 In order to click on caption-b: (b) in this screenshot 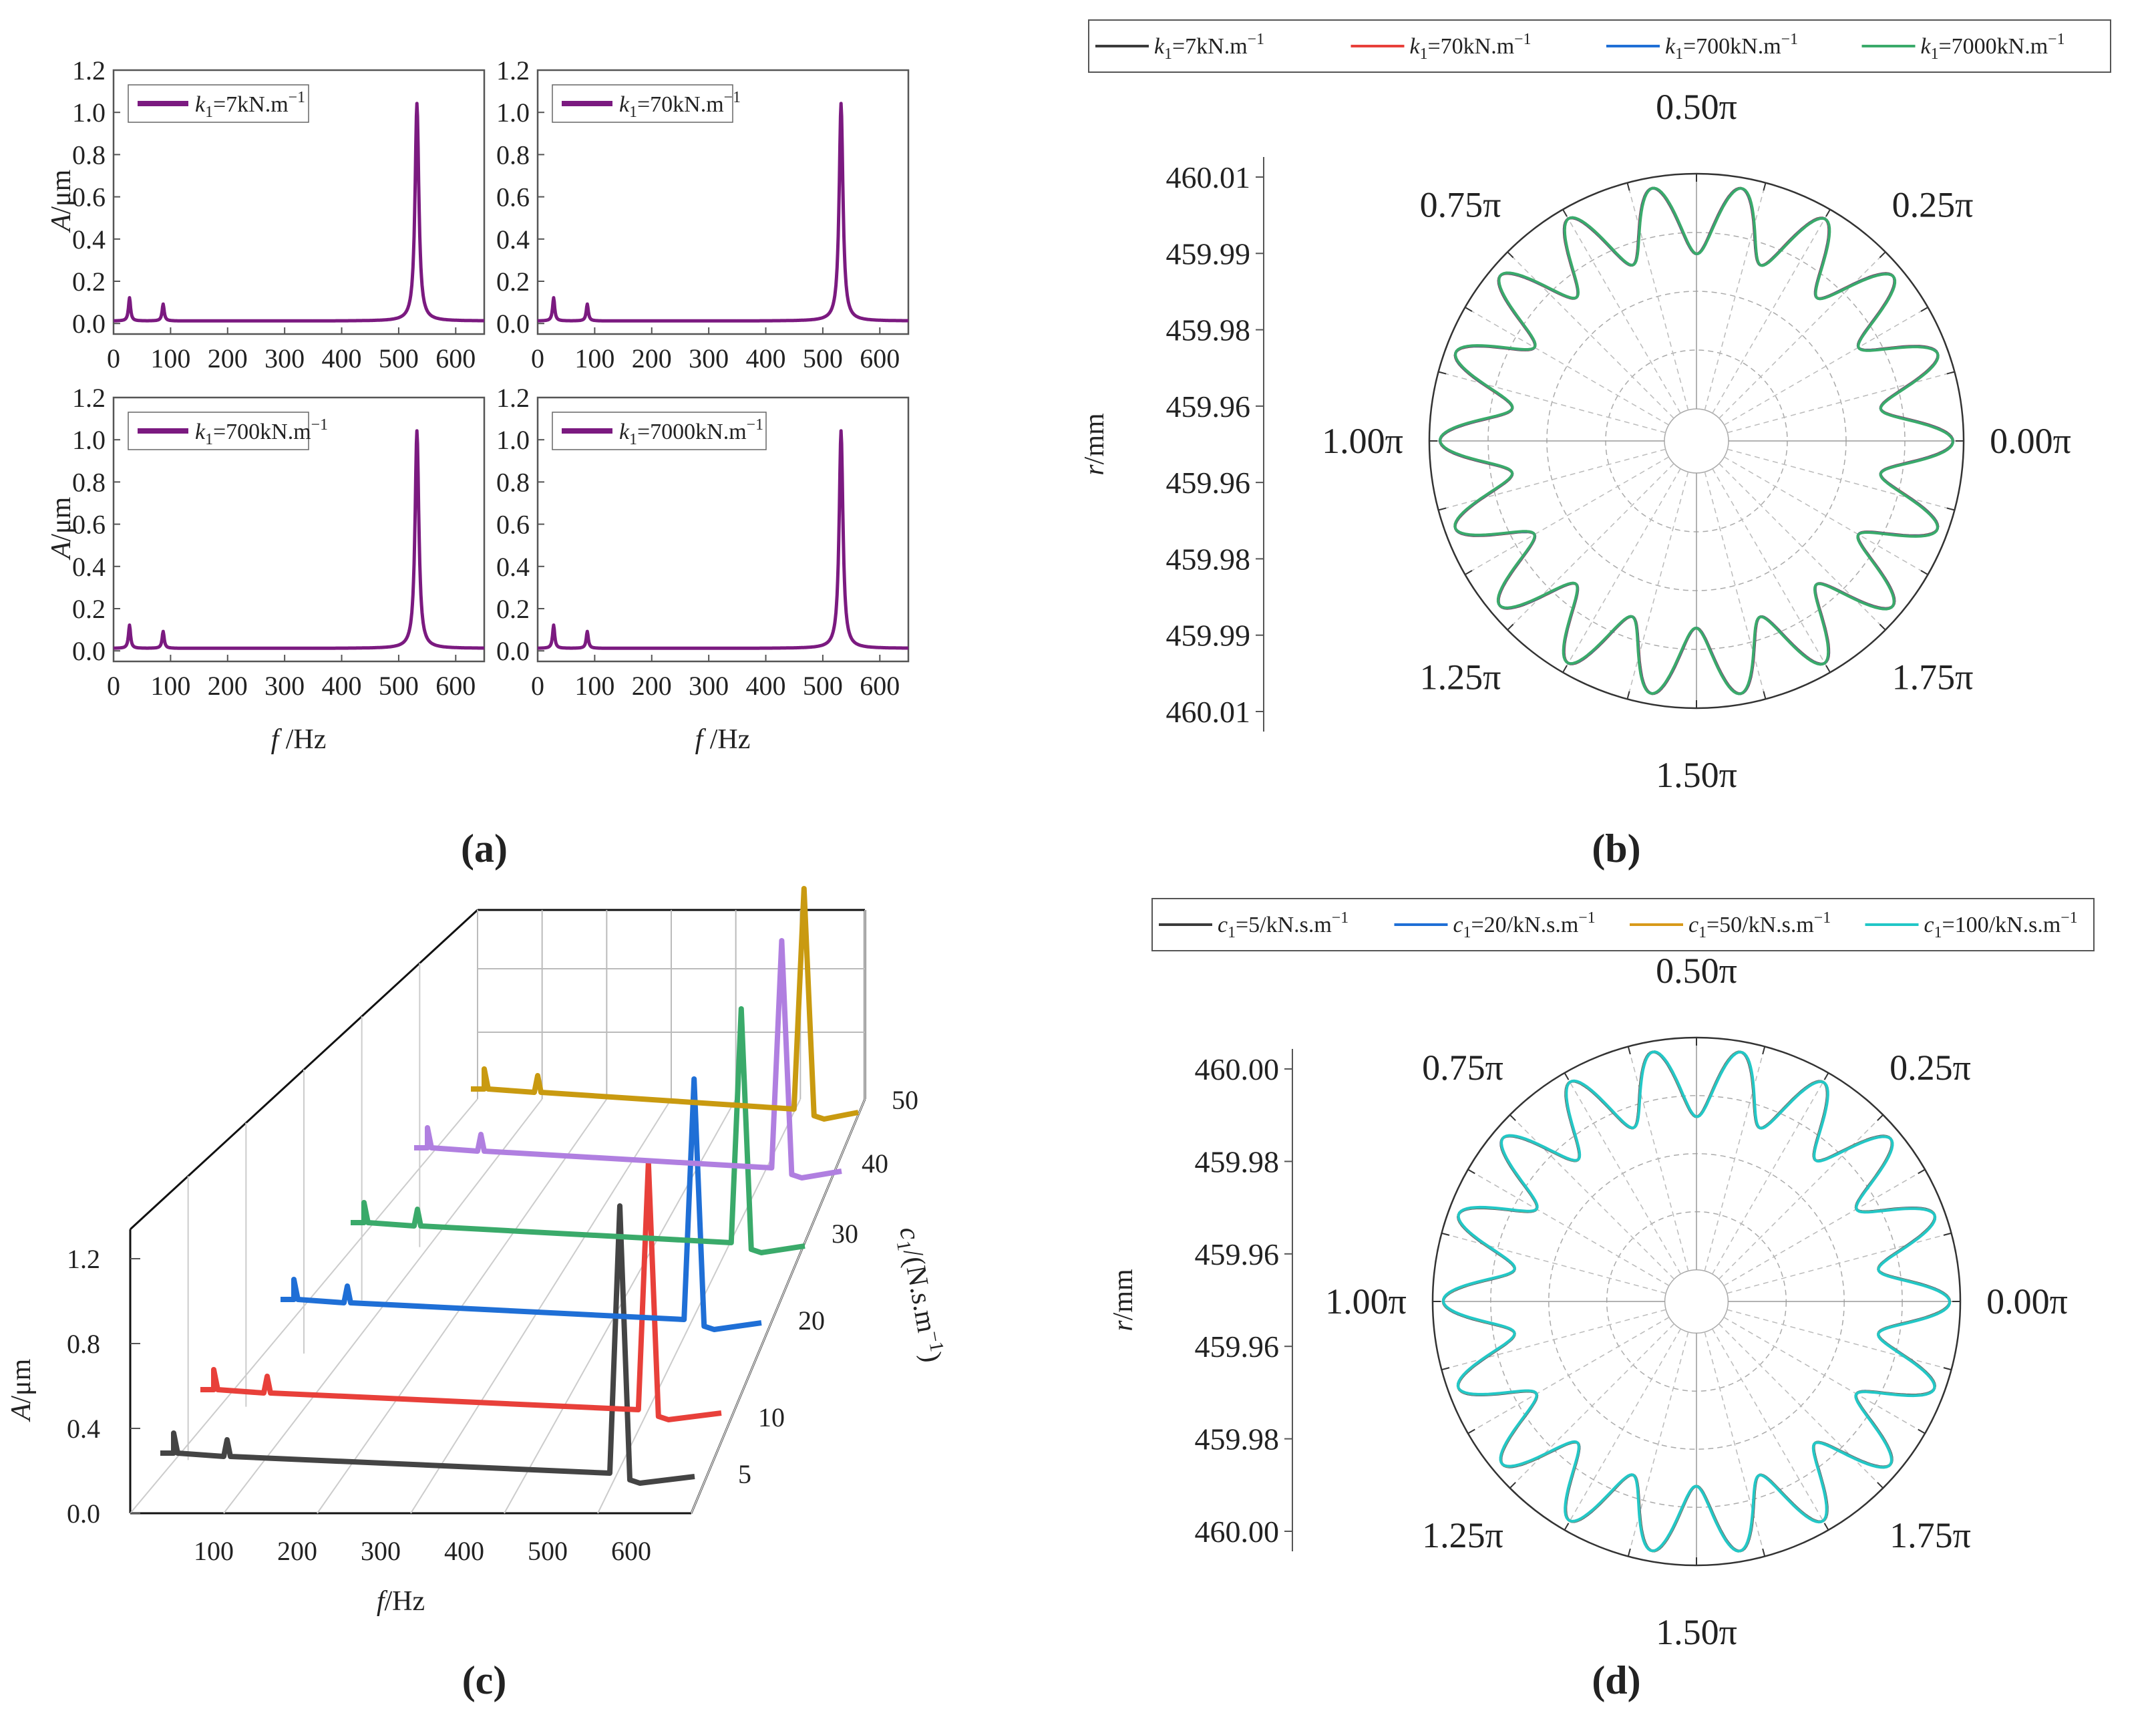, I will do `click(1616, 849)`.